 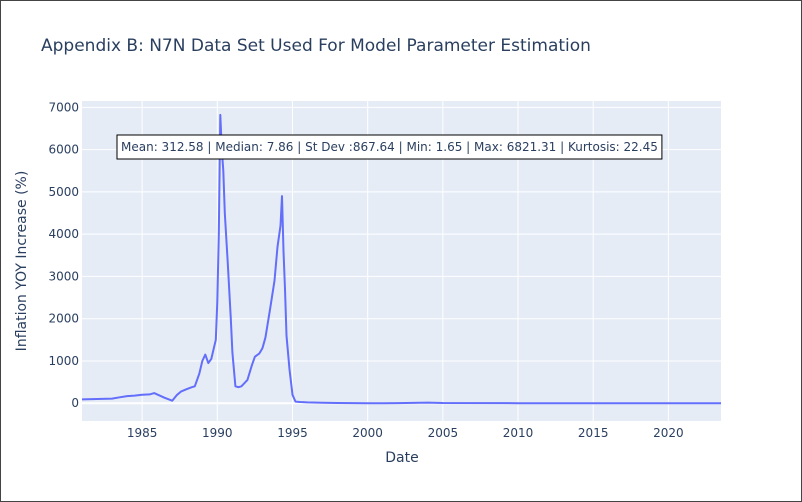 What do you see at coordinates (63, 150) in the screenshot?
I see `y-tick-label: 6000` at bounding box center [63, 150].